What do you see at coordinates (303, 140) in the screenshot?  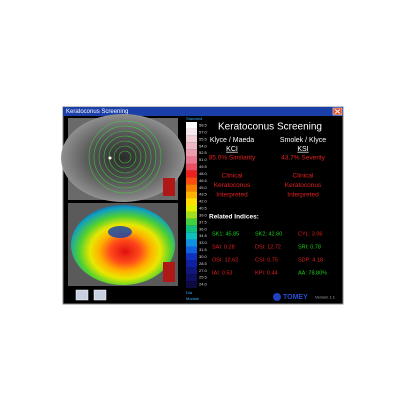 I see `author: Smolek / Klyce` at bounding box center [303, 140].